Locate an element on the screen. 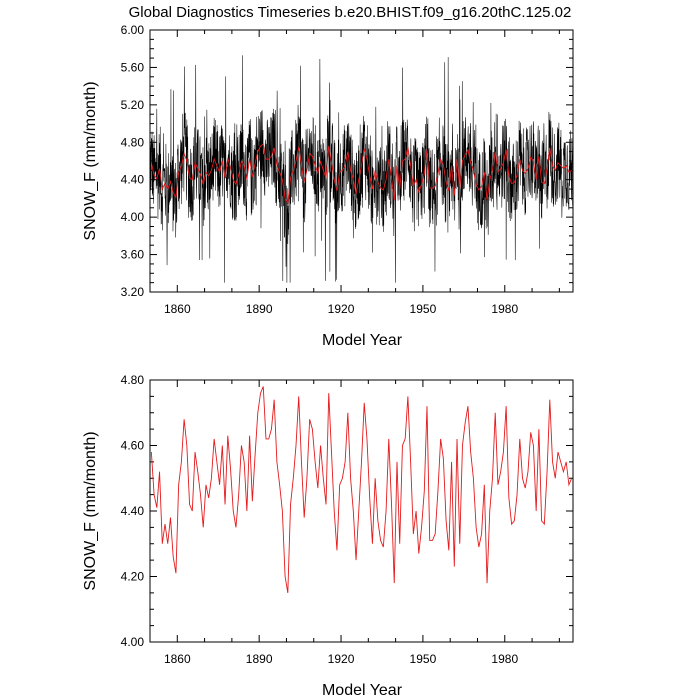 The image size is (700, 700). y-tick-label: 3.20 is located at coordinates (133, 292).